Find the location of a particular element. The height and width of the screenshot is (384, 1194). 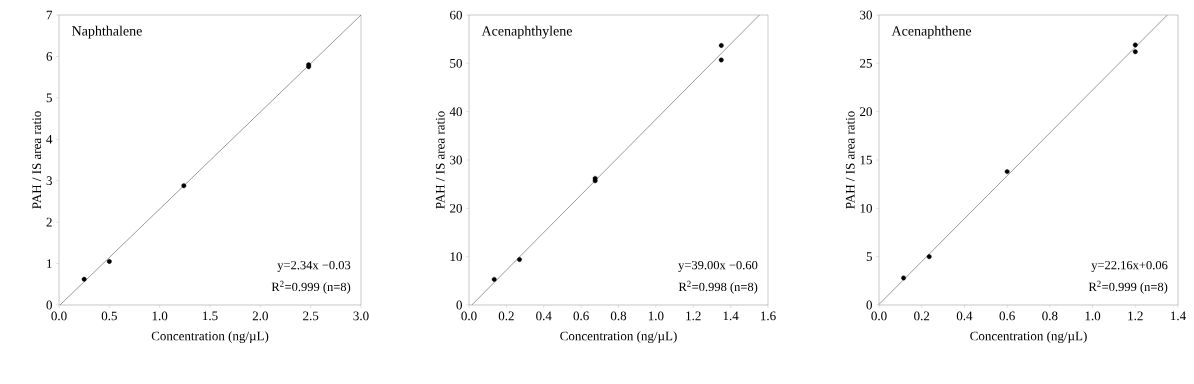

text: Acenaphthylene is located at coordinates (526, 32).